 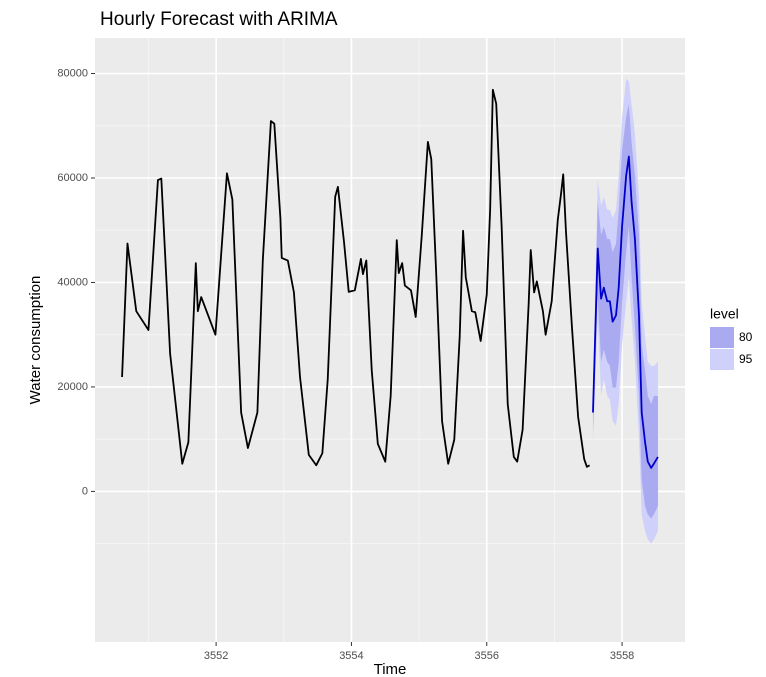 What do you see at coordinates (724, 314) in the screenshot?
I see `legend-title: level` at bounding box center [724, 314].